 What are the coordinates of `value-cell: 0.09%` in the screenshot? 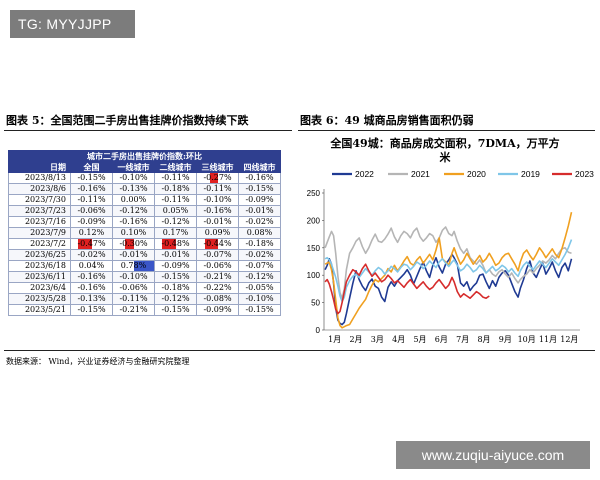 It's located at (217, 233).